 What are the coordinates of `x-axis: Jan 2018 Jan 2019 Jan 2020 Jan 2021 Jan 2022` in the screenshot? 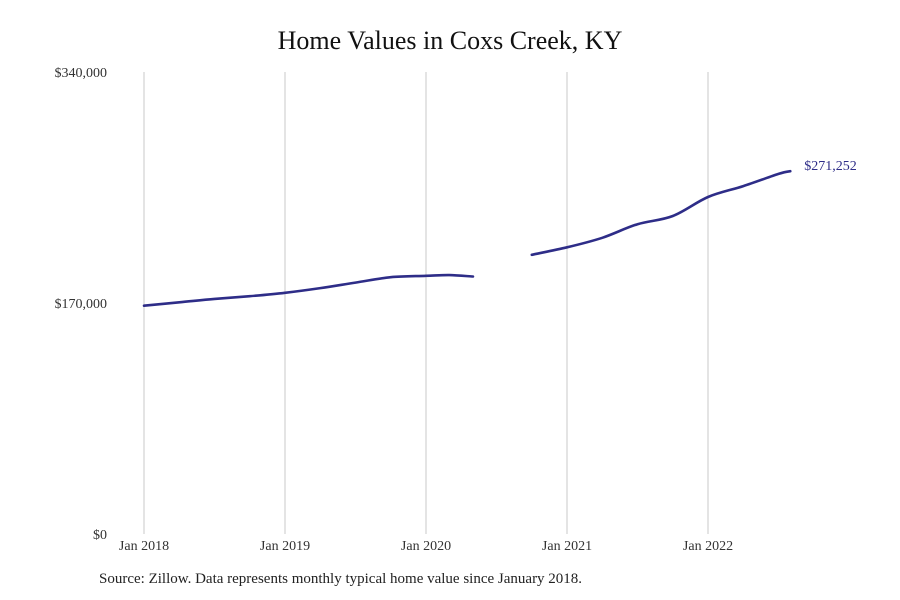 It's located at (426, 546).